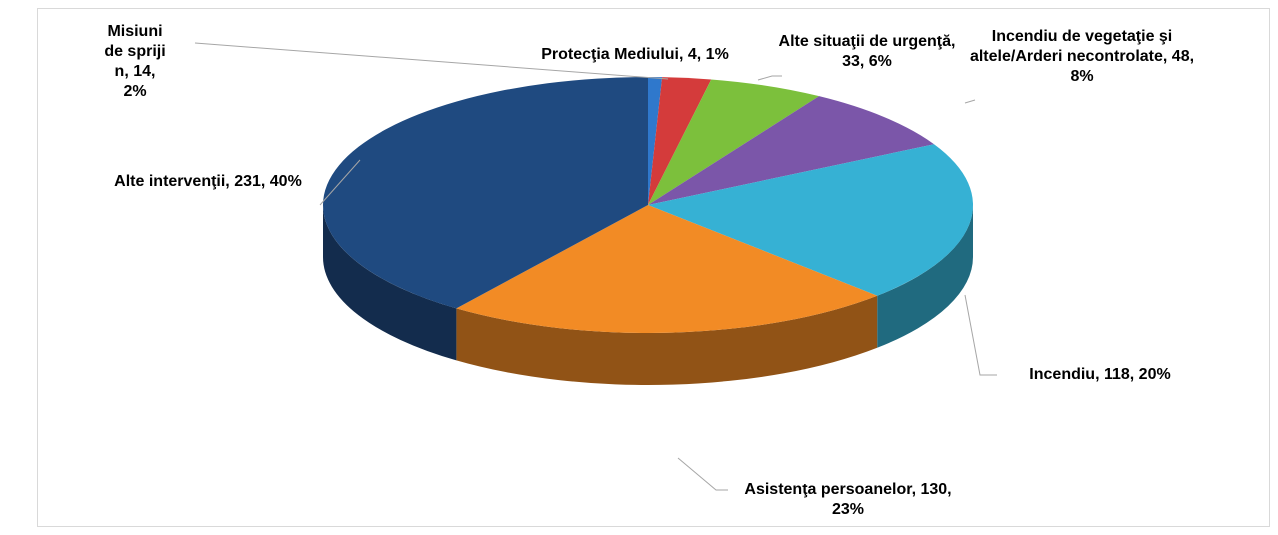 This screenshot has height=535, width=1278. What do you see at coordinates (1100, 374) in the screenshot?
I see `data-label: Incendiu, 118, 20%` at bounding box center [1100, 374].